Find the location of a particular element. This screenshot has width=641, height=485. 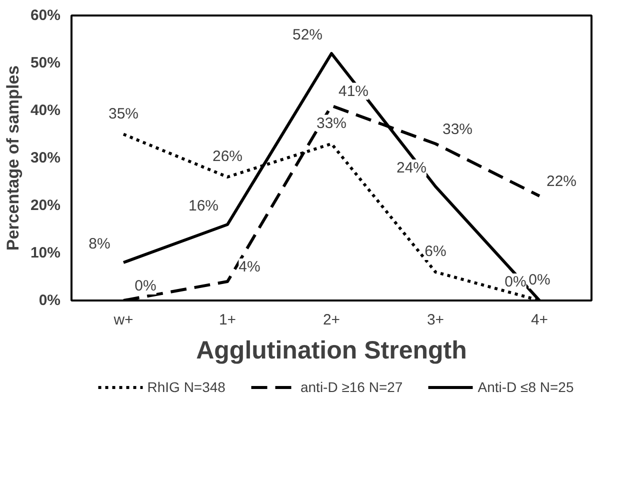

legend-label: Anti-D ≤8 N=25 is located at coordinates (526, 387).